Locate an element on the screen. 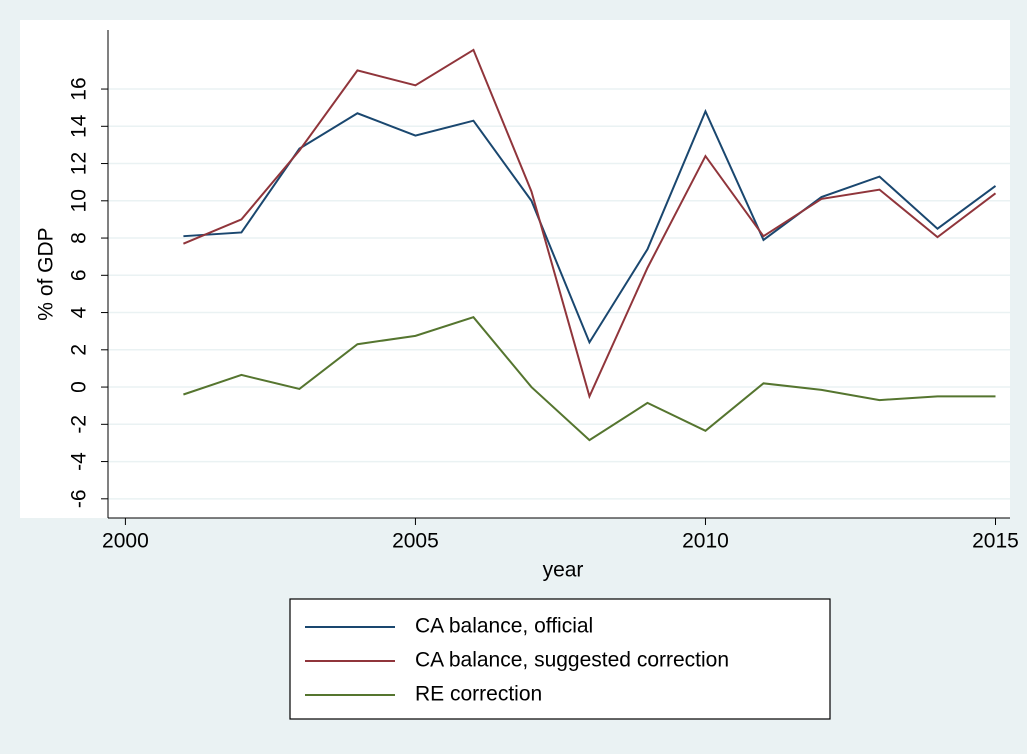 This screenshot has height=754, width=1027. legend-label: RE correction is located at coordinates (478, 694).